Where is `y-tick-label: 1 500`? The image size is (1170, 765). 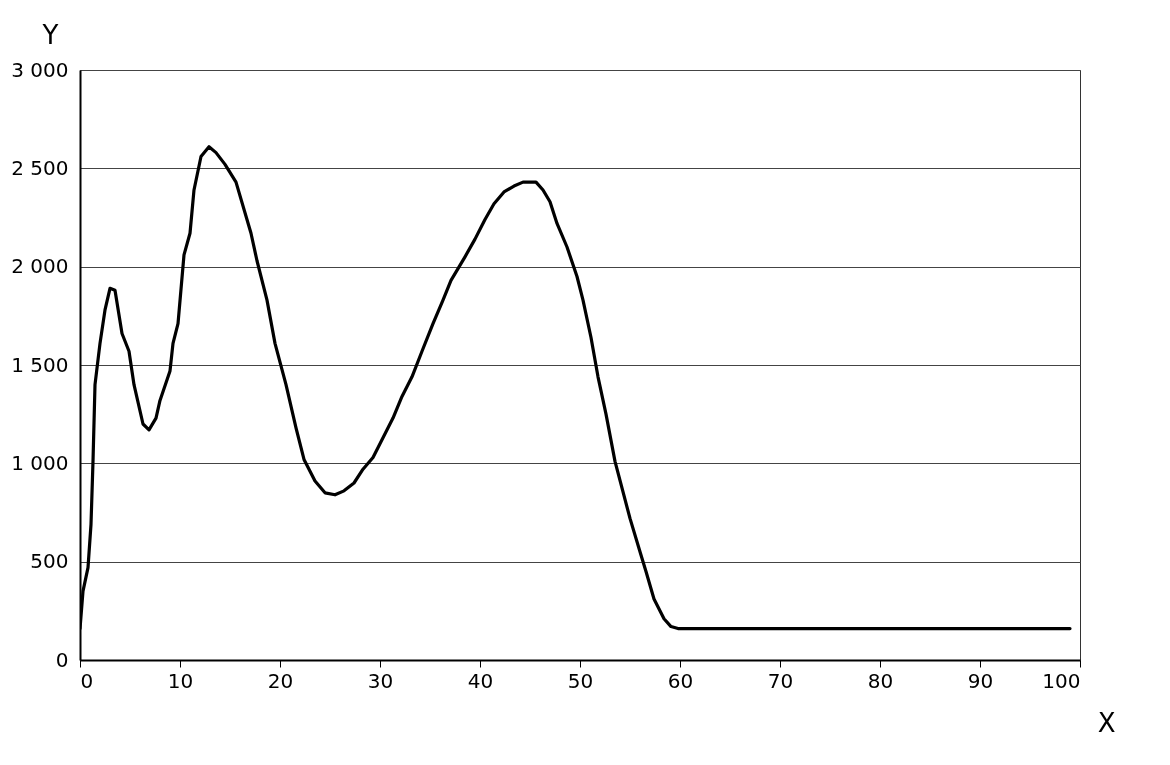 y-tick-label: 1 500 is located at coordinates (40, 364).